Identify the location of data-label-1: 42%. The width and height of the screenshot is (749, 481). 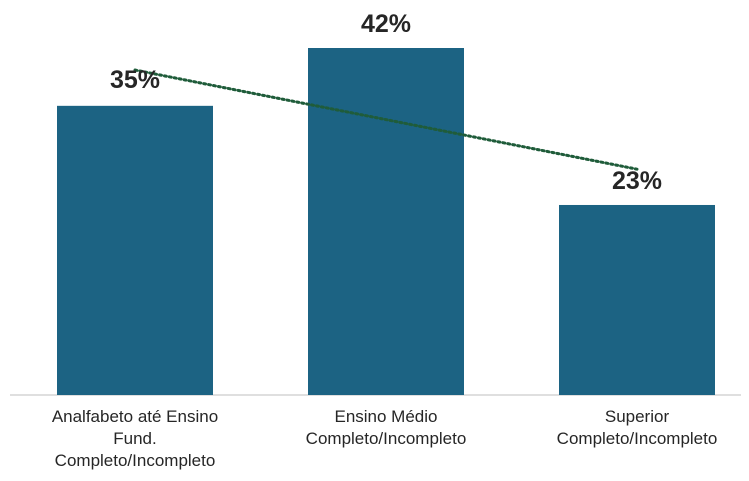
(386, 24).